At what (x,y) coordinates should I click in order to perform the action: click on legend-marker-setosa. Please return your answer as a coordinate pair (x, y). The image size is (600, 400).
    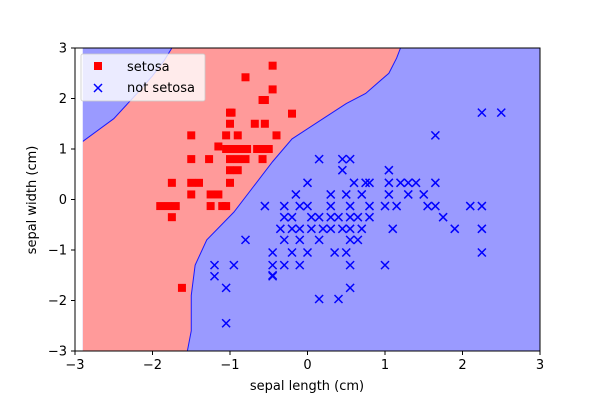
    Looking at the image, I should click on (98, 66).